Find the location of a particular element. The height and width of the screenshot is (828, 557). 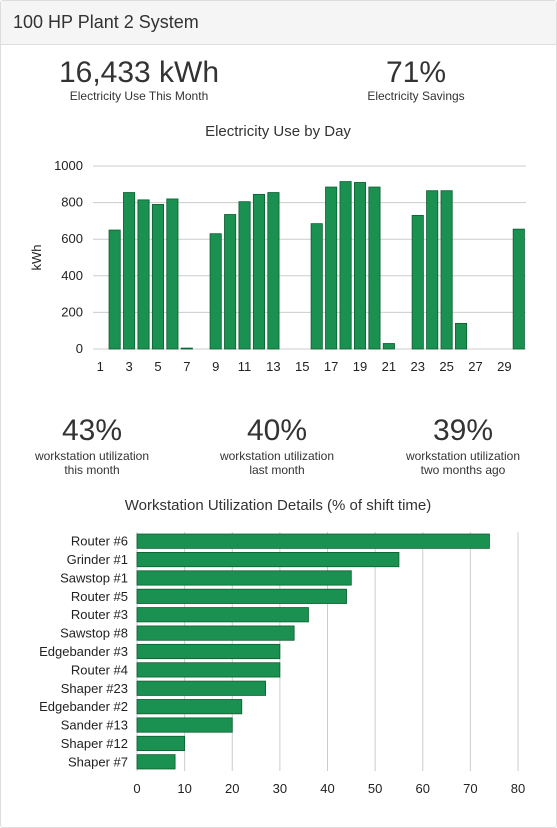

y-tick-label: Shaper #7 is located at coordinates (98, 761).